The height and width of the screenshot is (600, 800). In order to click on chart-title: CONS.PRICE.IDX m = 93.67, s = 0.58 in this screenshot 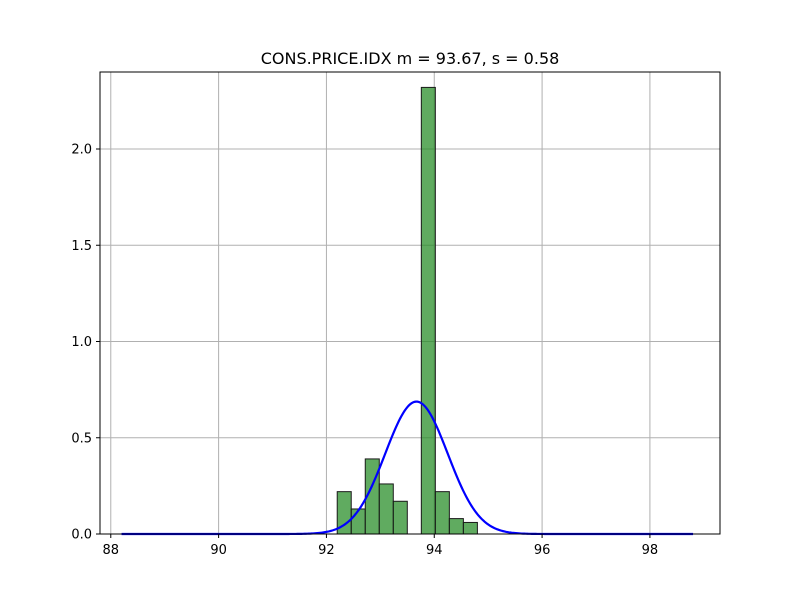, I will do `click(410, 58)`.